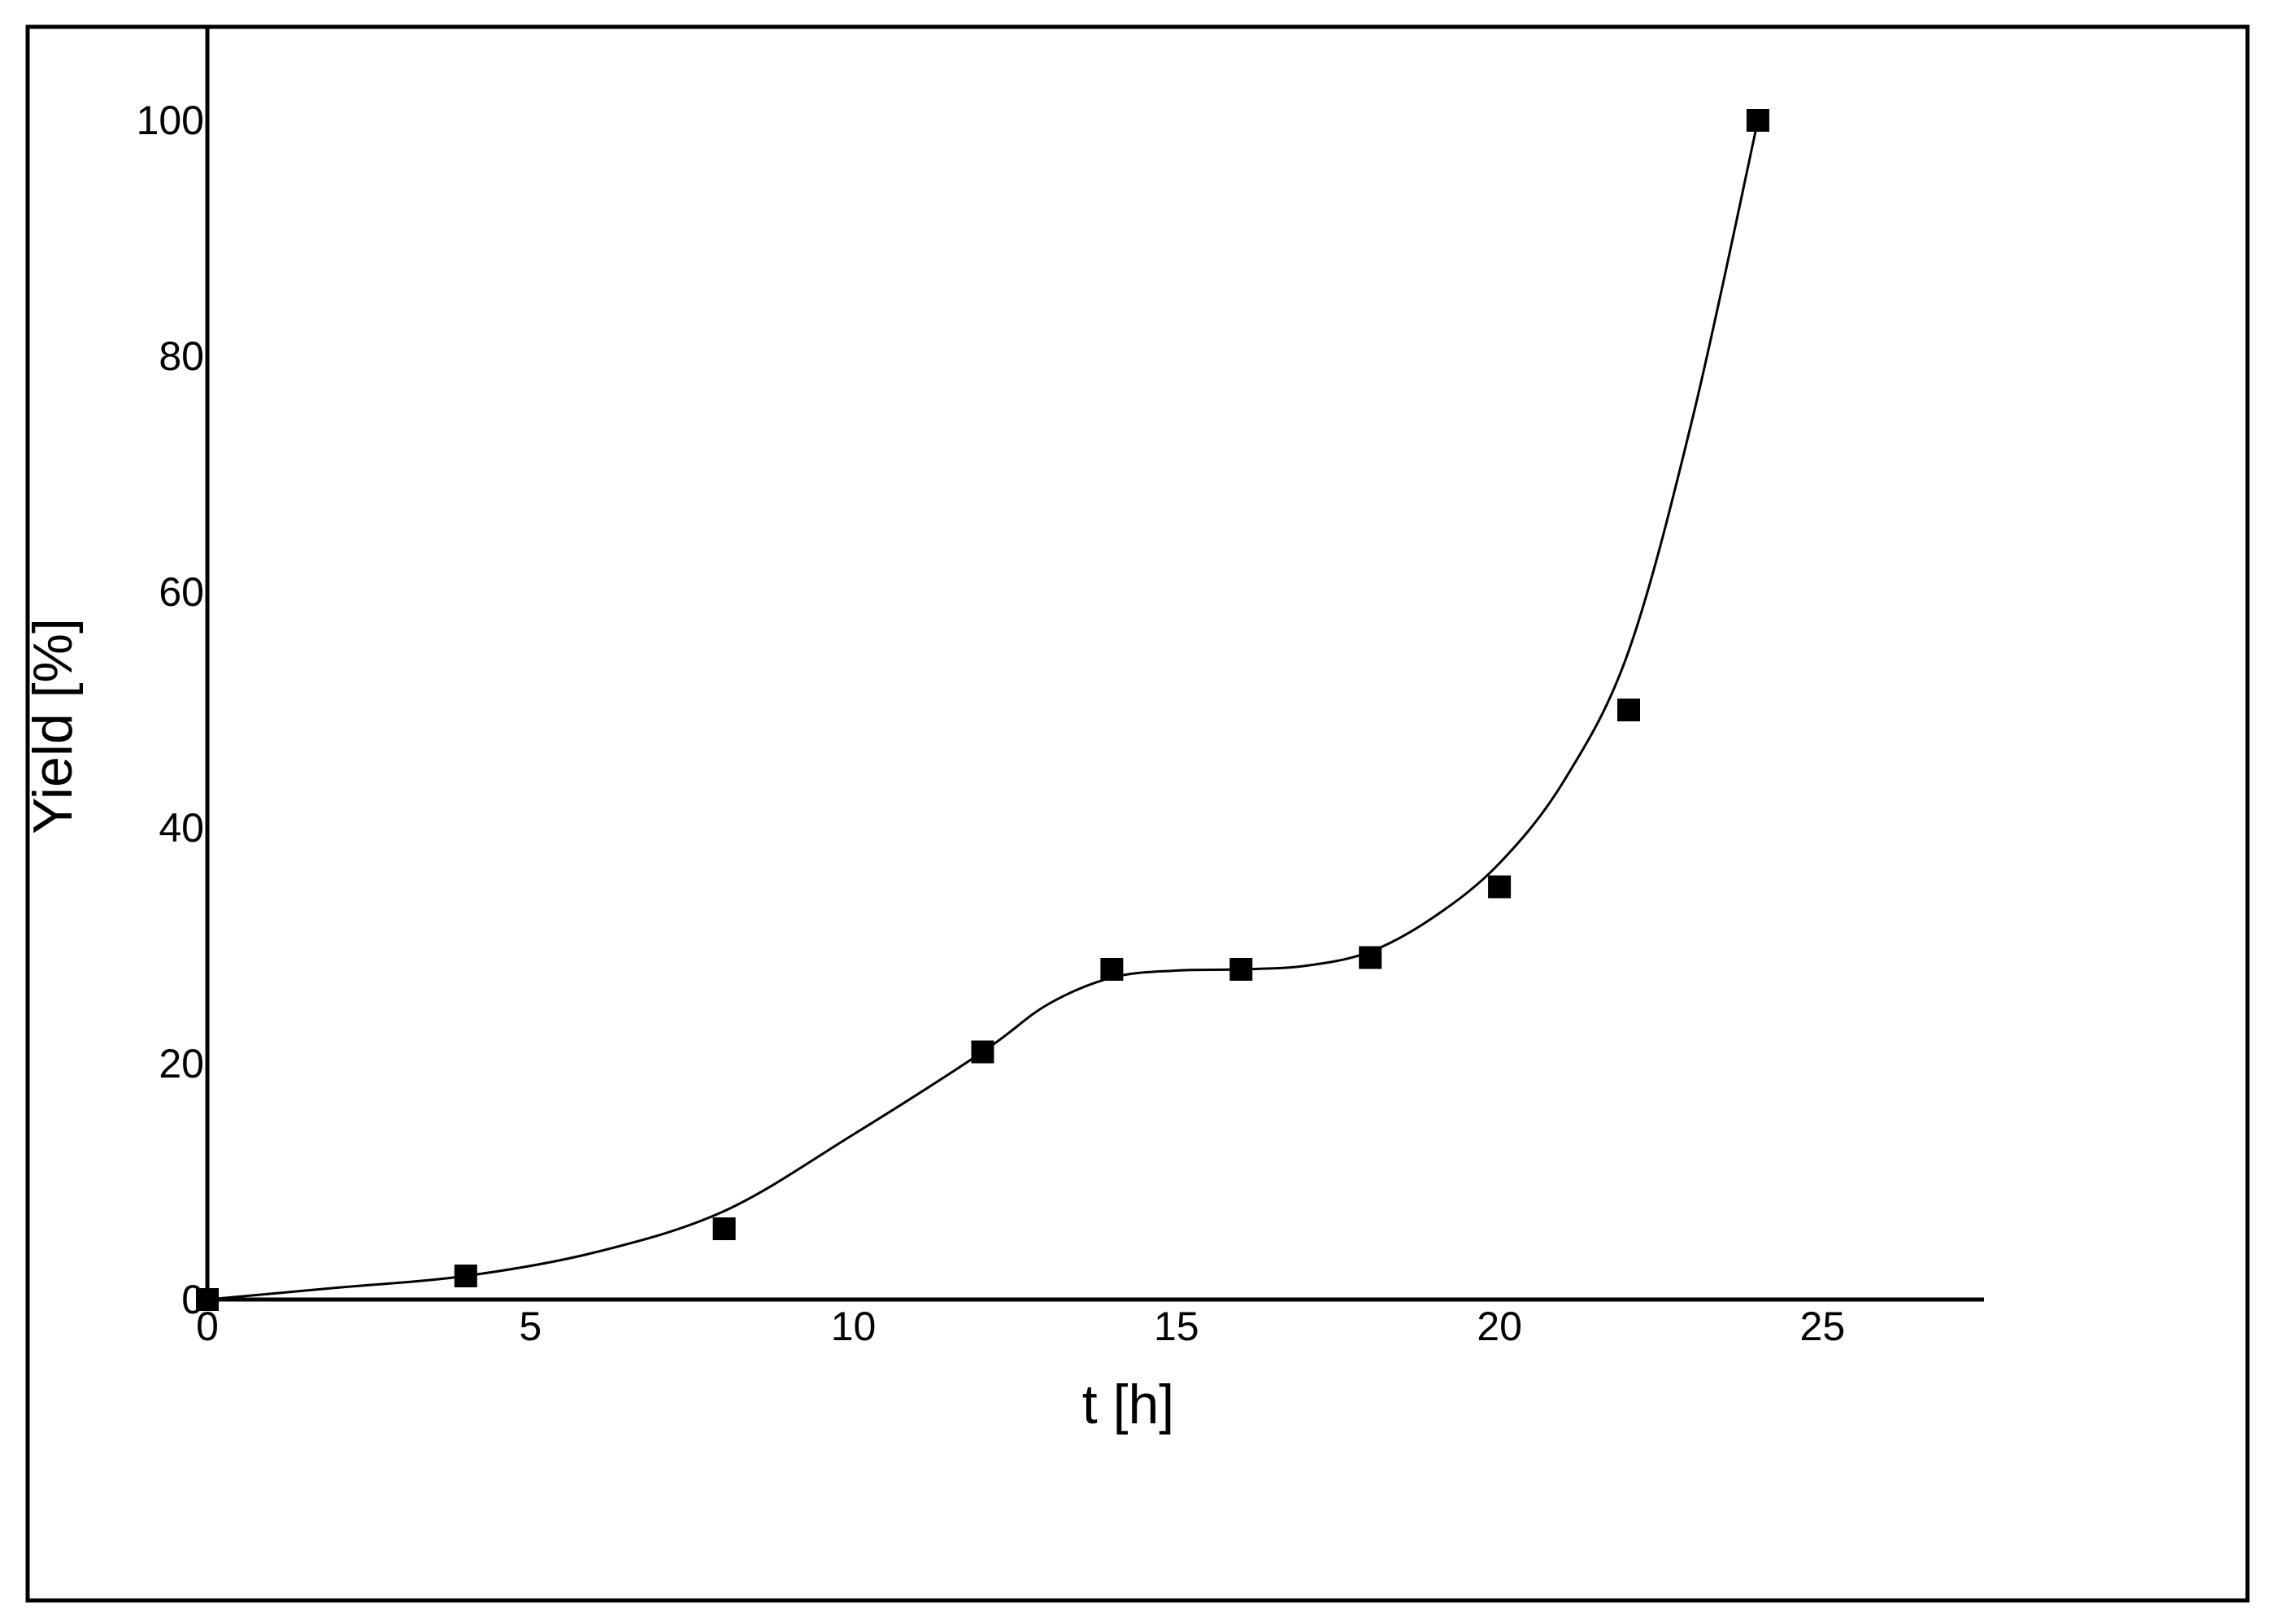 This screenshot has height=1624, width=2280. I want to click on y-tick-label: 40, so click(181, 828).